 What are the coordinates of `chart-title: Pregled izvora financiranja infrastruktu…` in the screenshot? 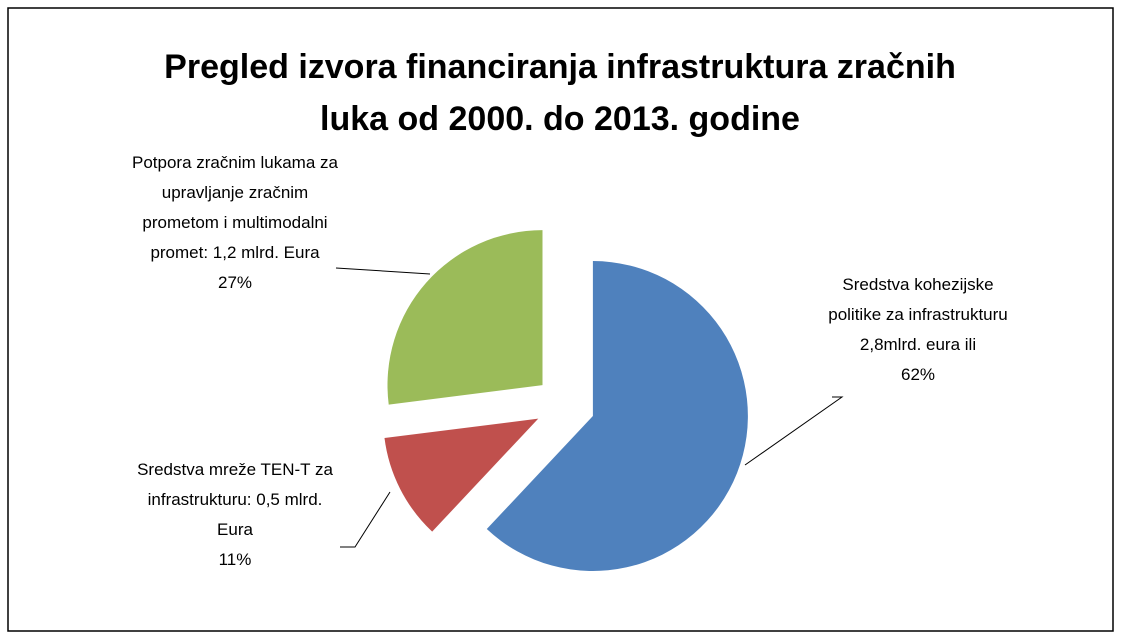 It's located at (560, 93).